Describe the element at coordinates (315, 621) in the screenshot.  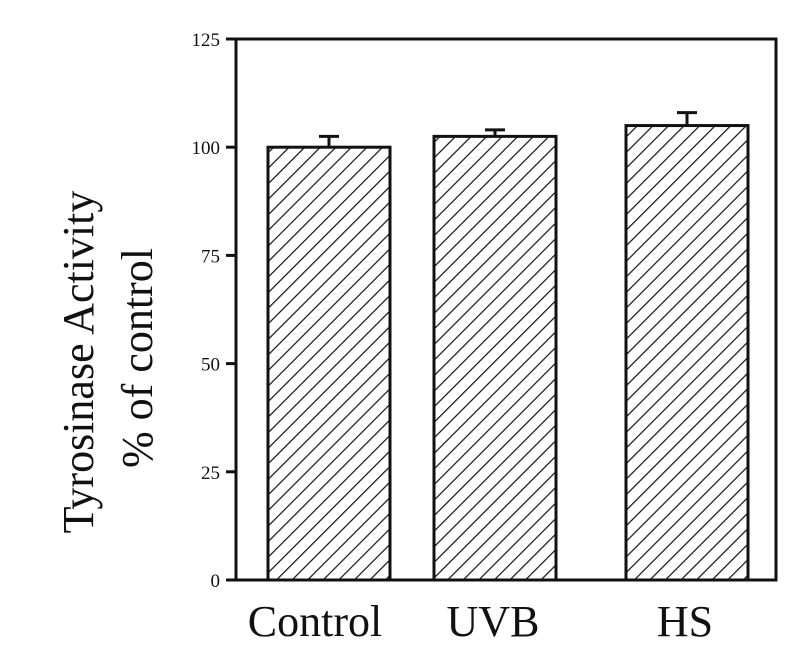
I see `x-category-label: Control` at that location.